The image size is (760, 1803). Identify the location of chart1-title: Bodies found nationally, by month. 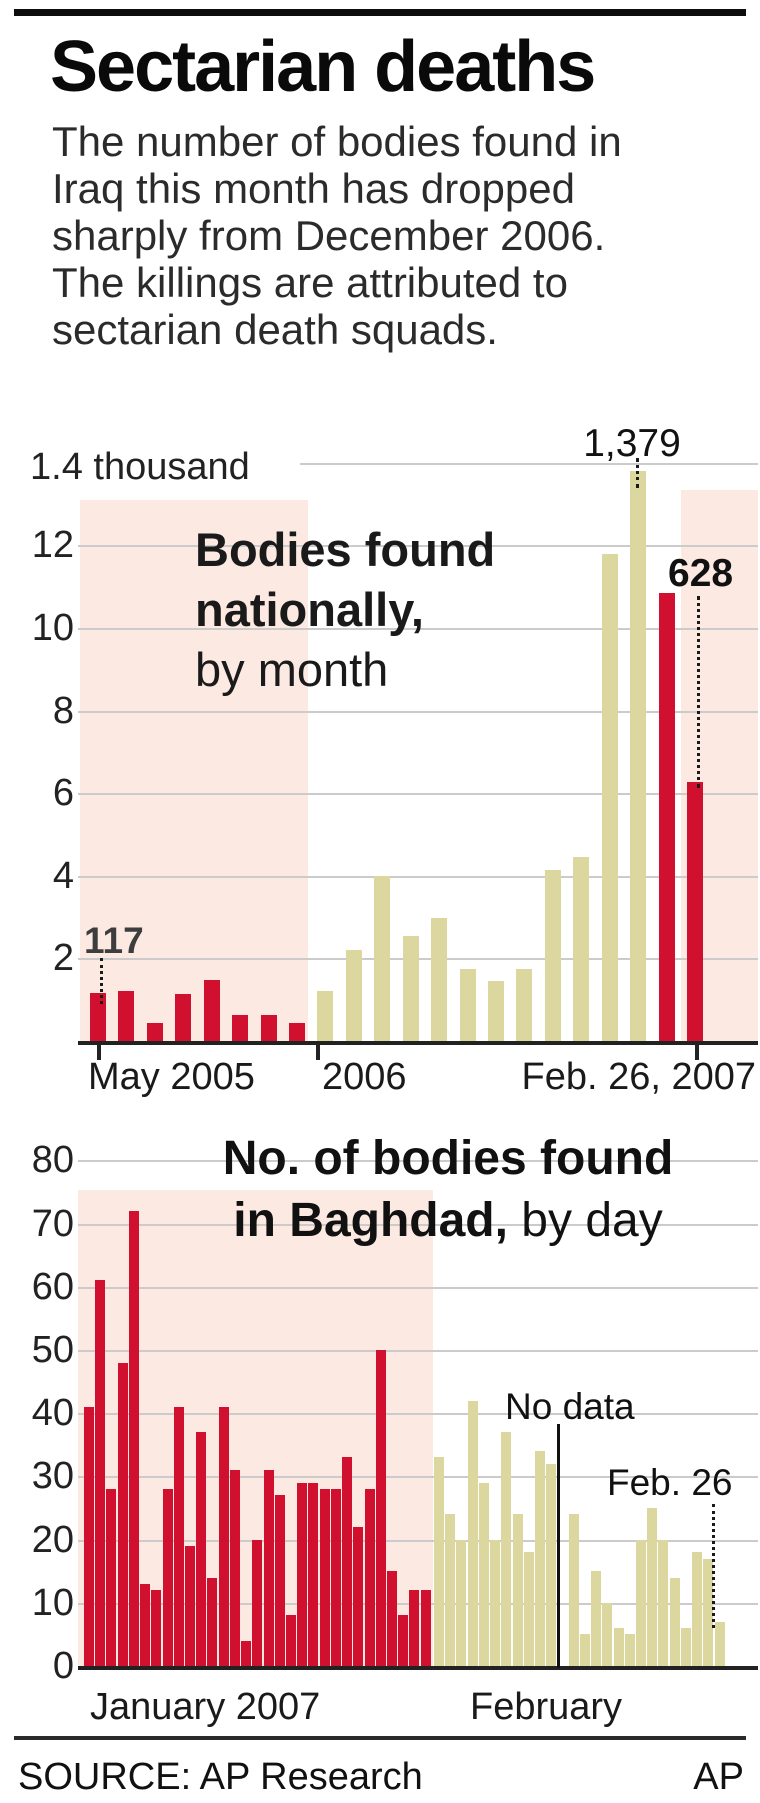
(345, 610).